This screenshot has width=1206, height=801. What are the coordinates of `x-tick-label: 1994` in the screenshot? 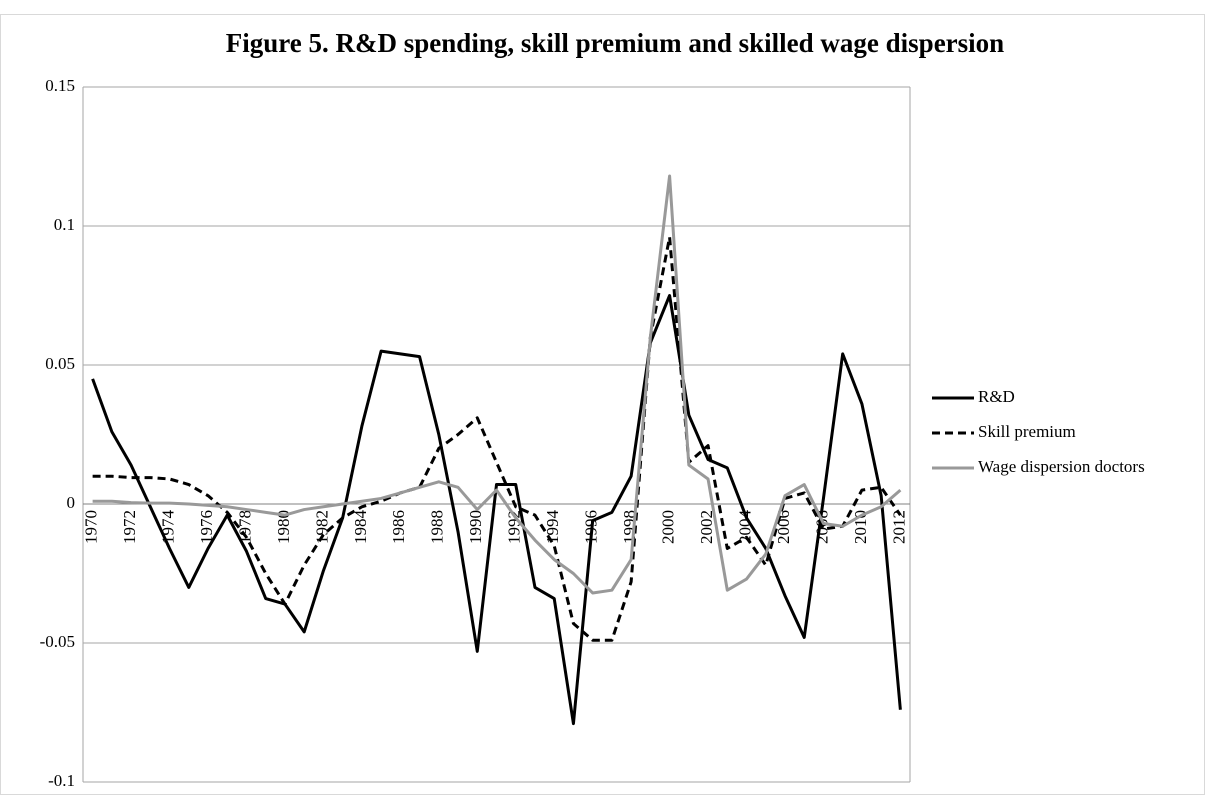 It's located at (552, 527).